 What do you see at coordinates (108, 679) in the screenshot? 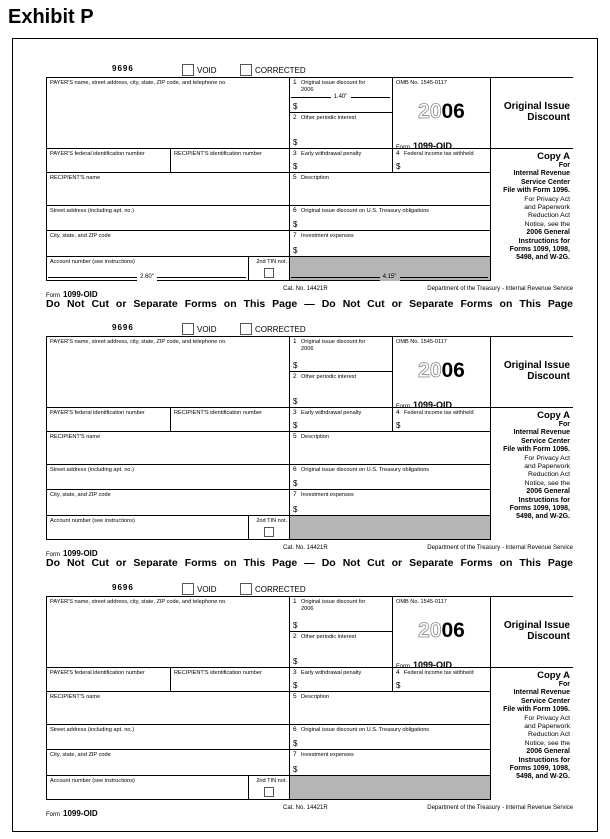
I see `form-field: PAYER'S federal identification number` at bounding box center [108, 679].